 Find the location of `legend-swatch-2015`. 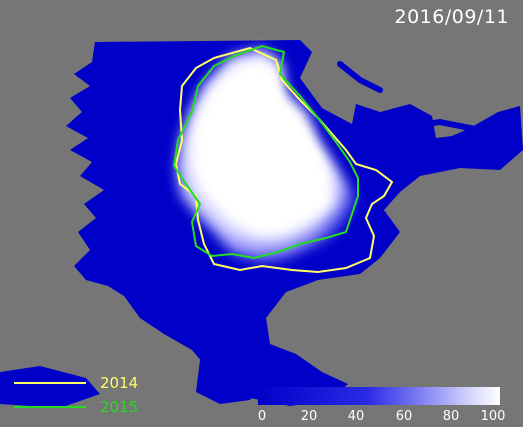

legend-swatch-2015 is located at coordinates (50, 407).